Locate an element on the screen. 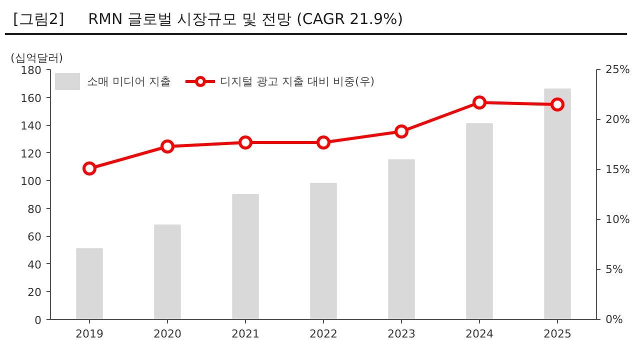 The image size is (632, 347). x-tick-label: 2023 is located at coordinates (402, 334).